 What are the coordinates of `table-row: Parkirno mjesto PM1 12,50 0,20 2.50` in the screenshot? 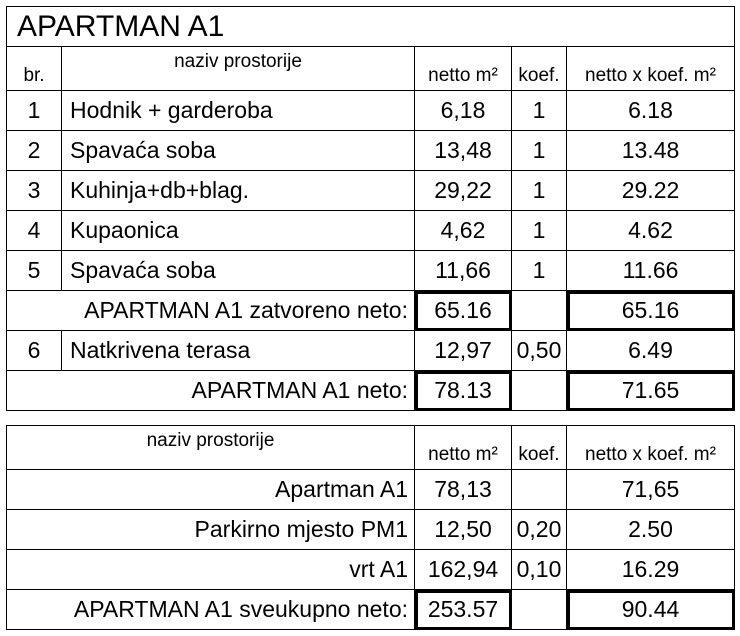 It's located at (370, 529).